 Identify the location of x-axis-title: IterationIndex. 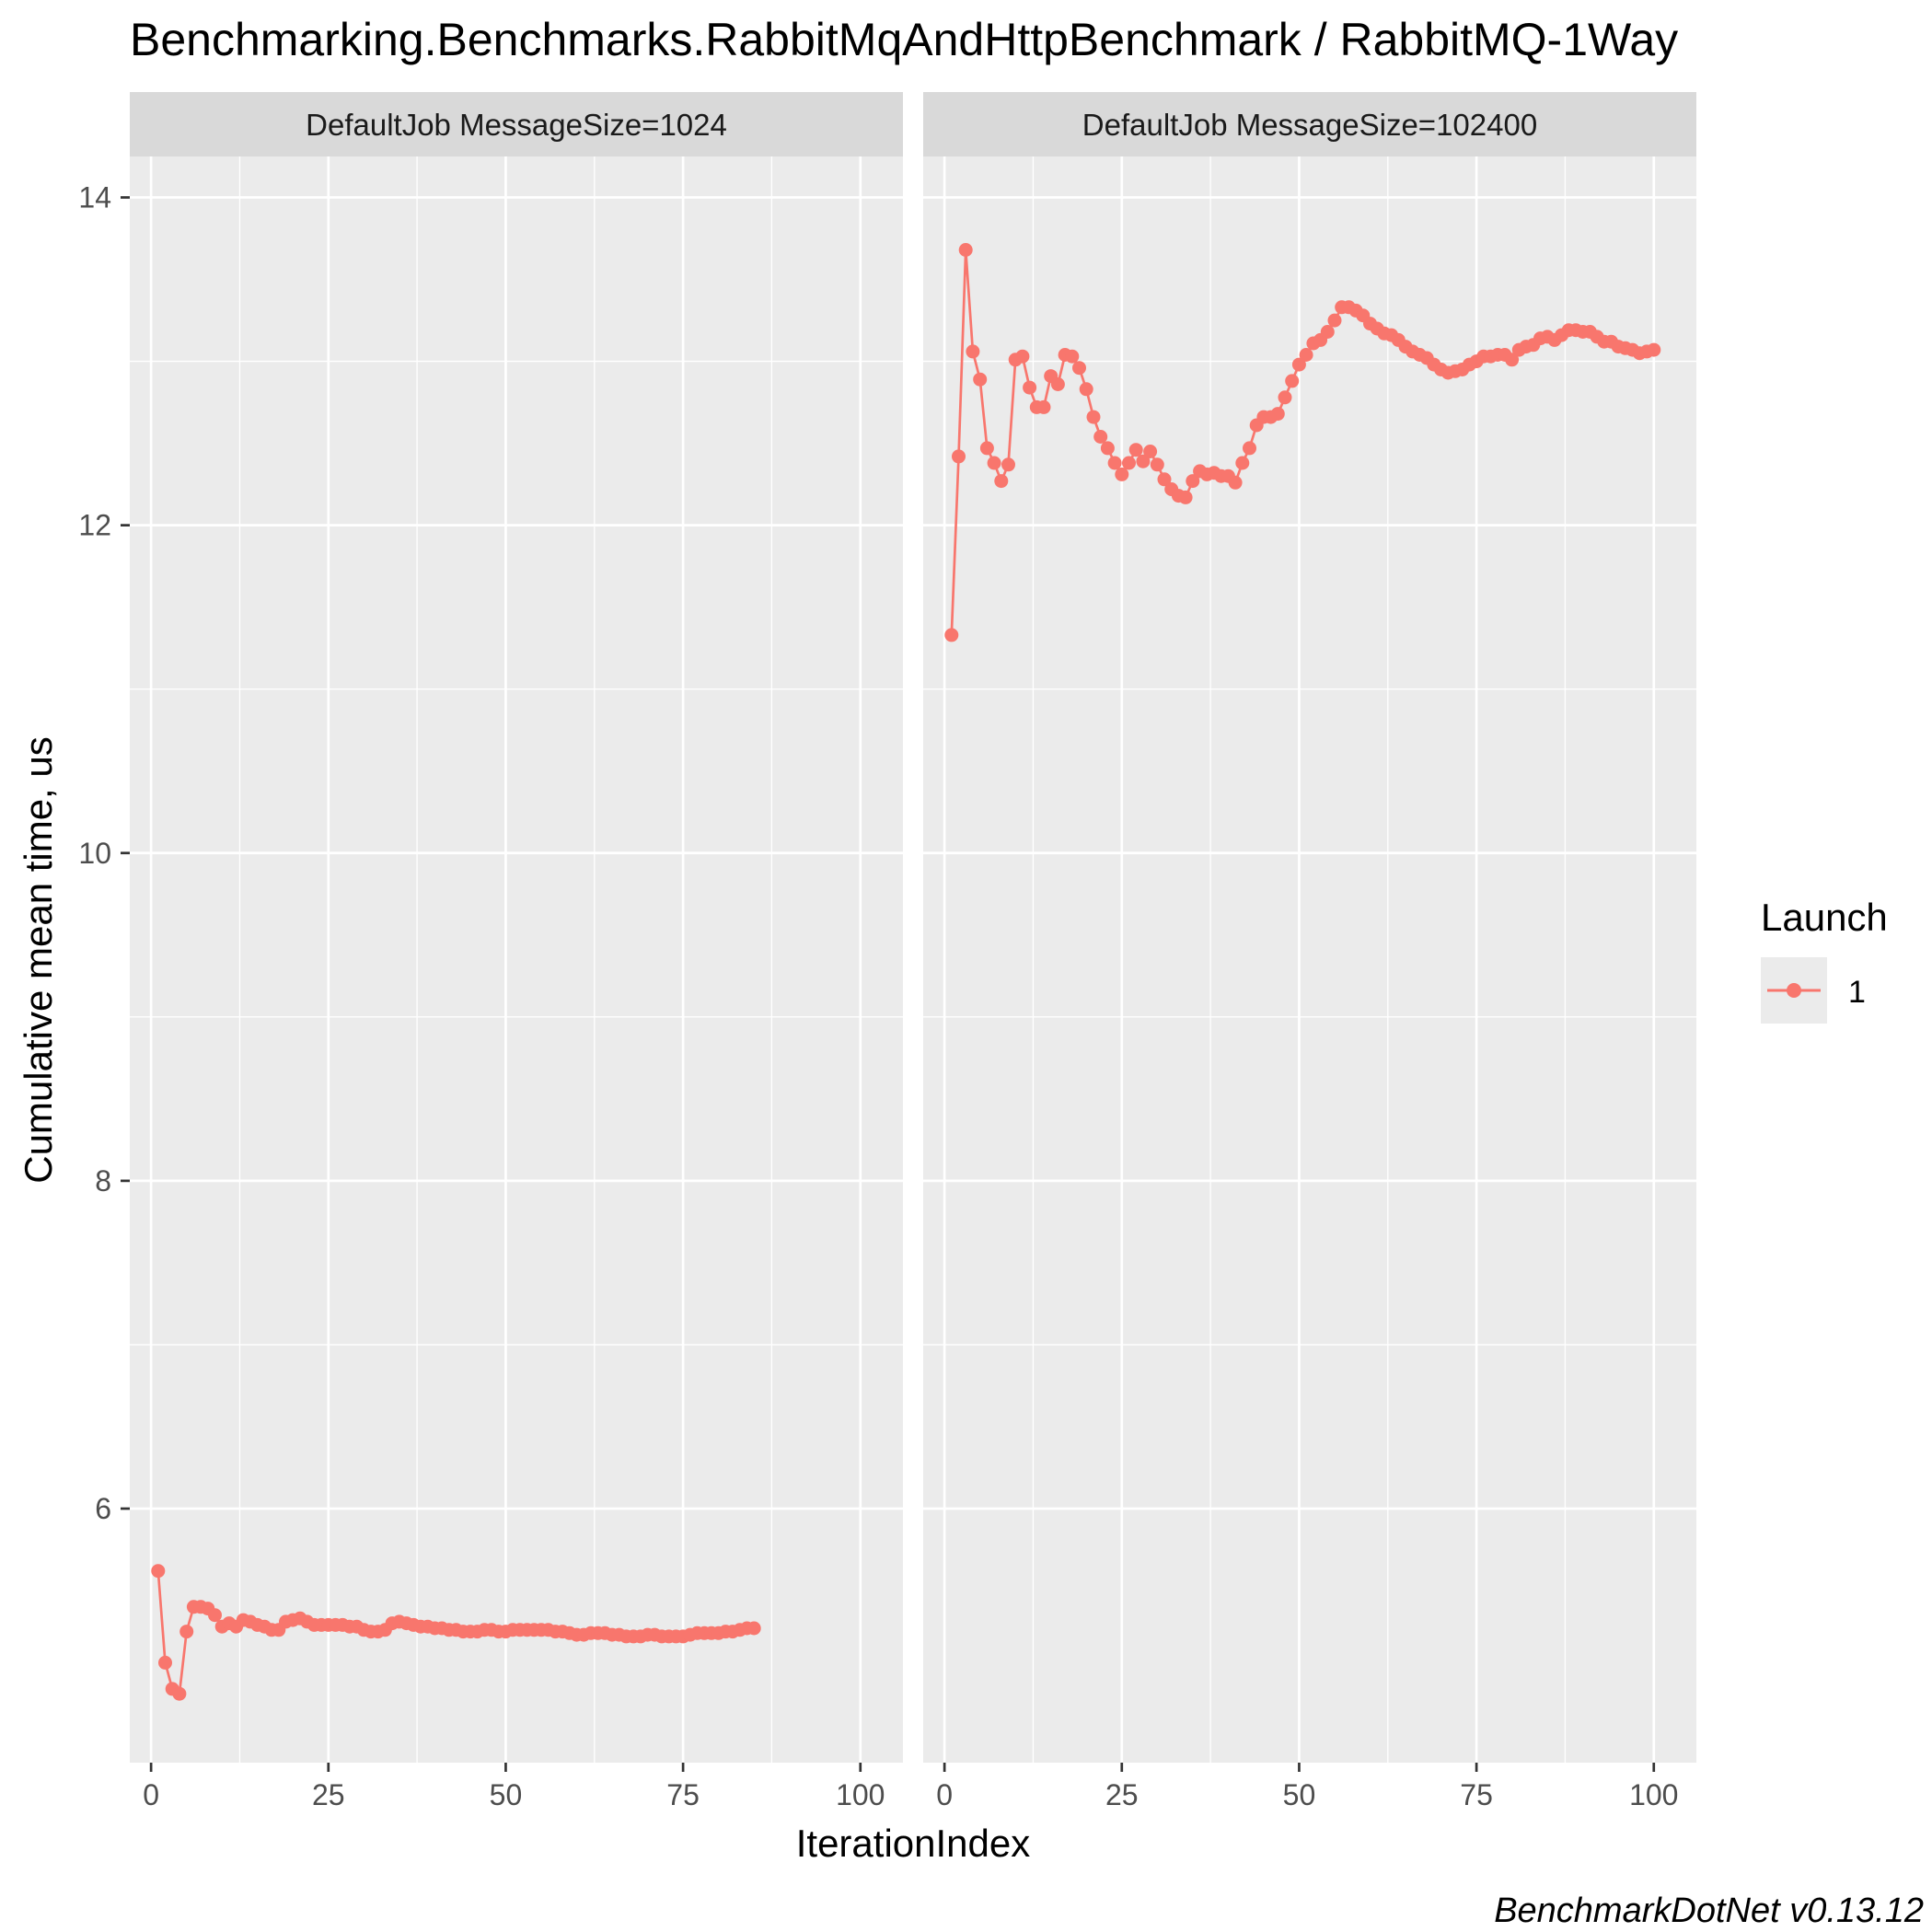
(914, 1844).